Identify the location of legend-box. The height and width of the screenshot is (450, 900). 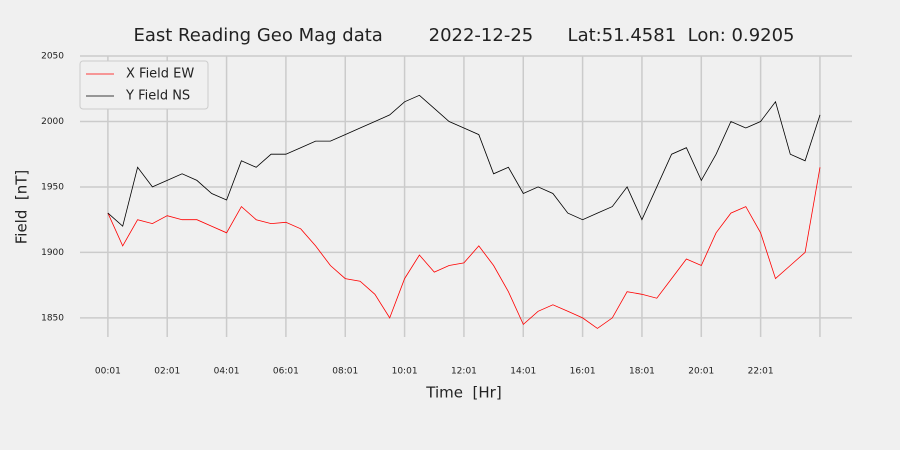
(144, 85).